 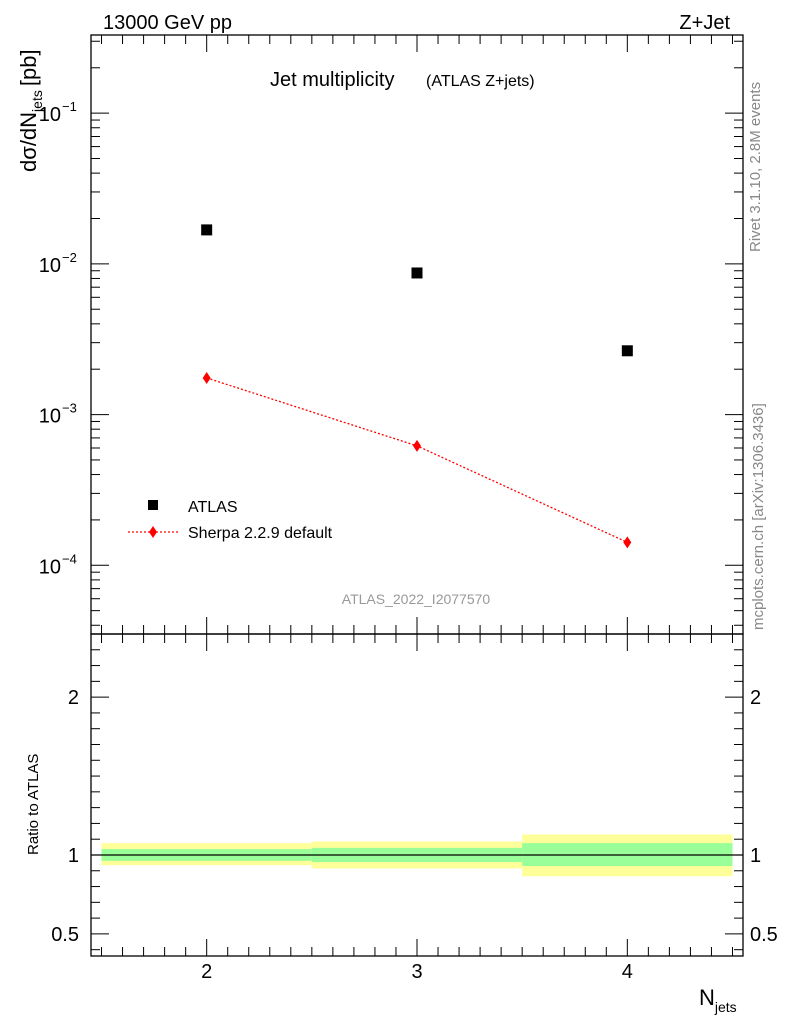 I want to click on header-energy-label: 13000 GeV pp, so click(x=167, y=23).